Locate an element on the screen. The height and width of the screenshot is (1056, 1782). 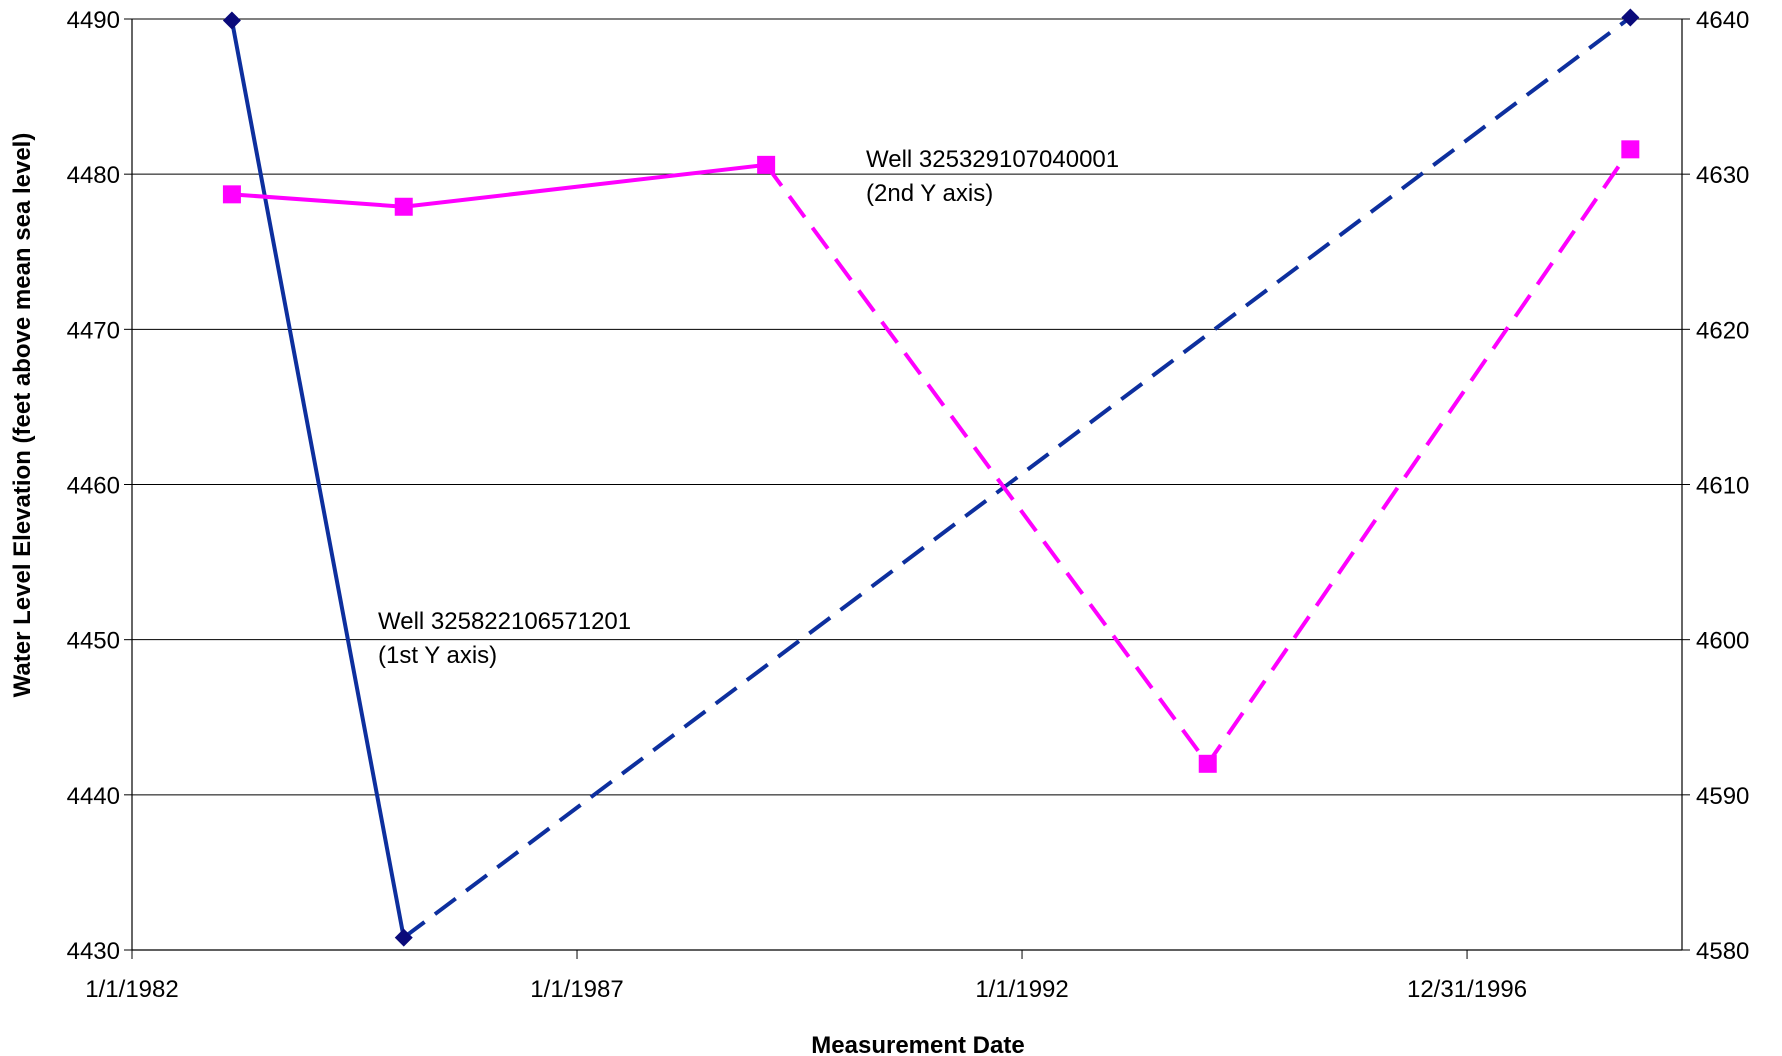
y2-tick-label: 4620 is located at coordinates (1722, 330).